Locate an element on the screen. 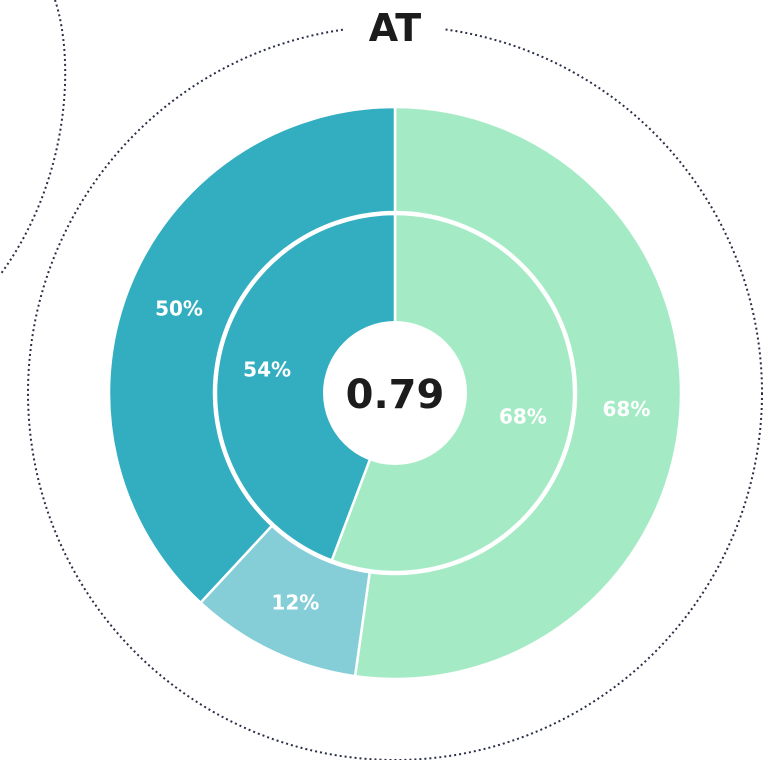 The height and width of the screenshot is (760, 772). center-value: 0.79 is located at coordinates (395, 395).